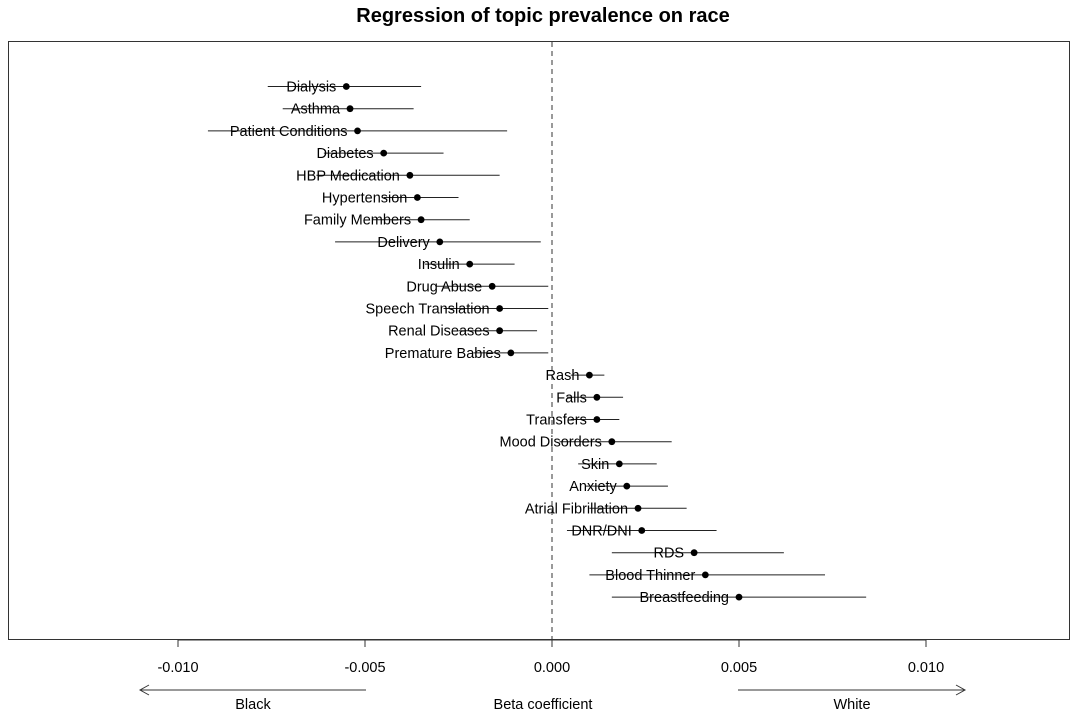 Image resolution: width=1070 pixels, height=717 pixels. Describe the element at coordinates (500, 308) in the screenshot. I see `point-estimate-speech-translation` at that location.